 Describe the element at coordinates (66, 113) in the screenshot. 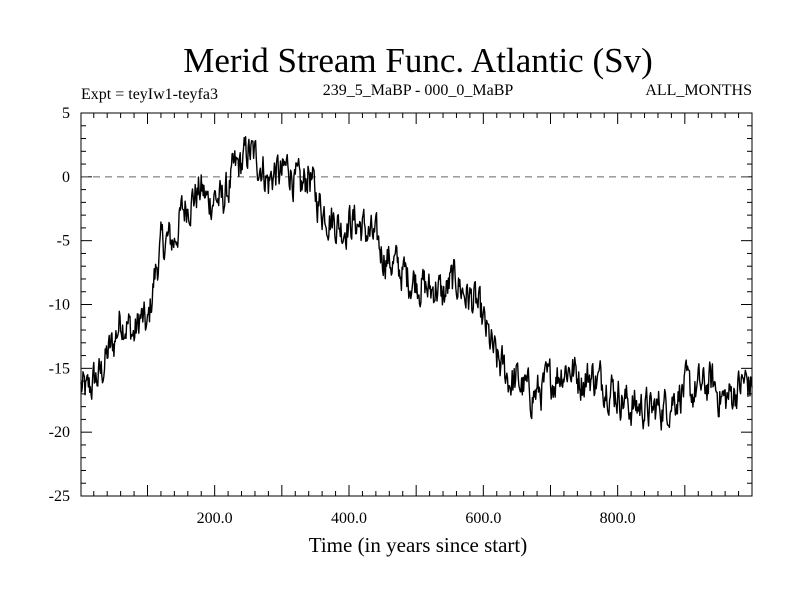

I see `y-tick-label: 5` at that location.